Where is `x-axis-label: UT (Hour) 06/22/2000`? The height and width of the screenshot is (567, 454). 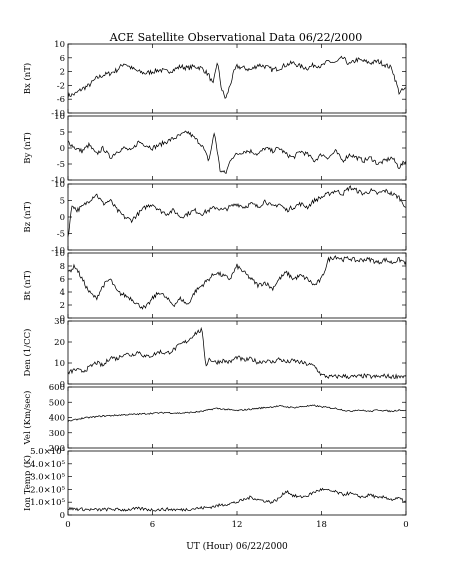
x-axis-label: UT (Hour) 06/22/2000 is located at coordinates (237, 546).